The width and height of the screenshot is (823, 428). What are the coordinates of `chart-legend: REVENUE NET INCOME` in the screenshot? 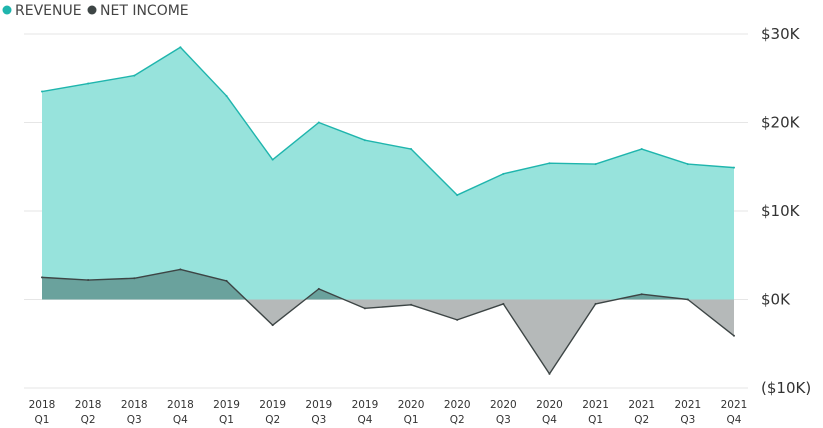 It's located at (95, 11).